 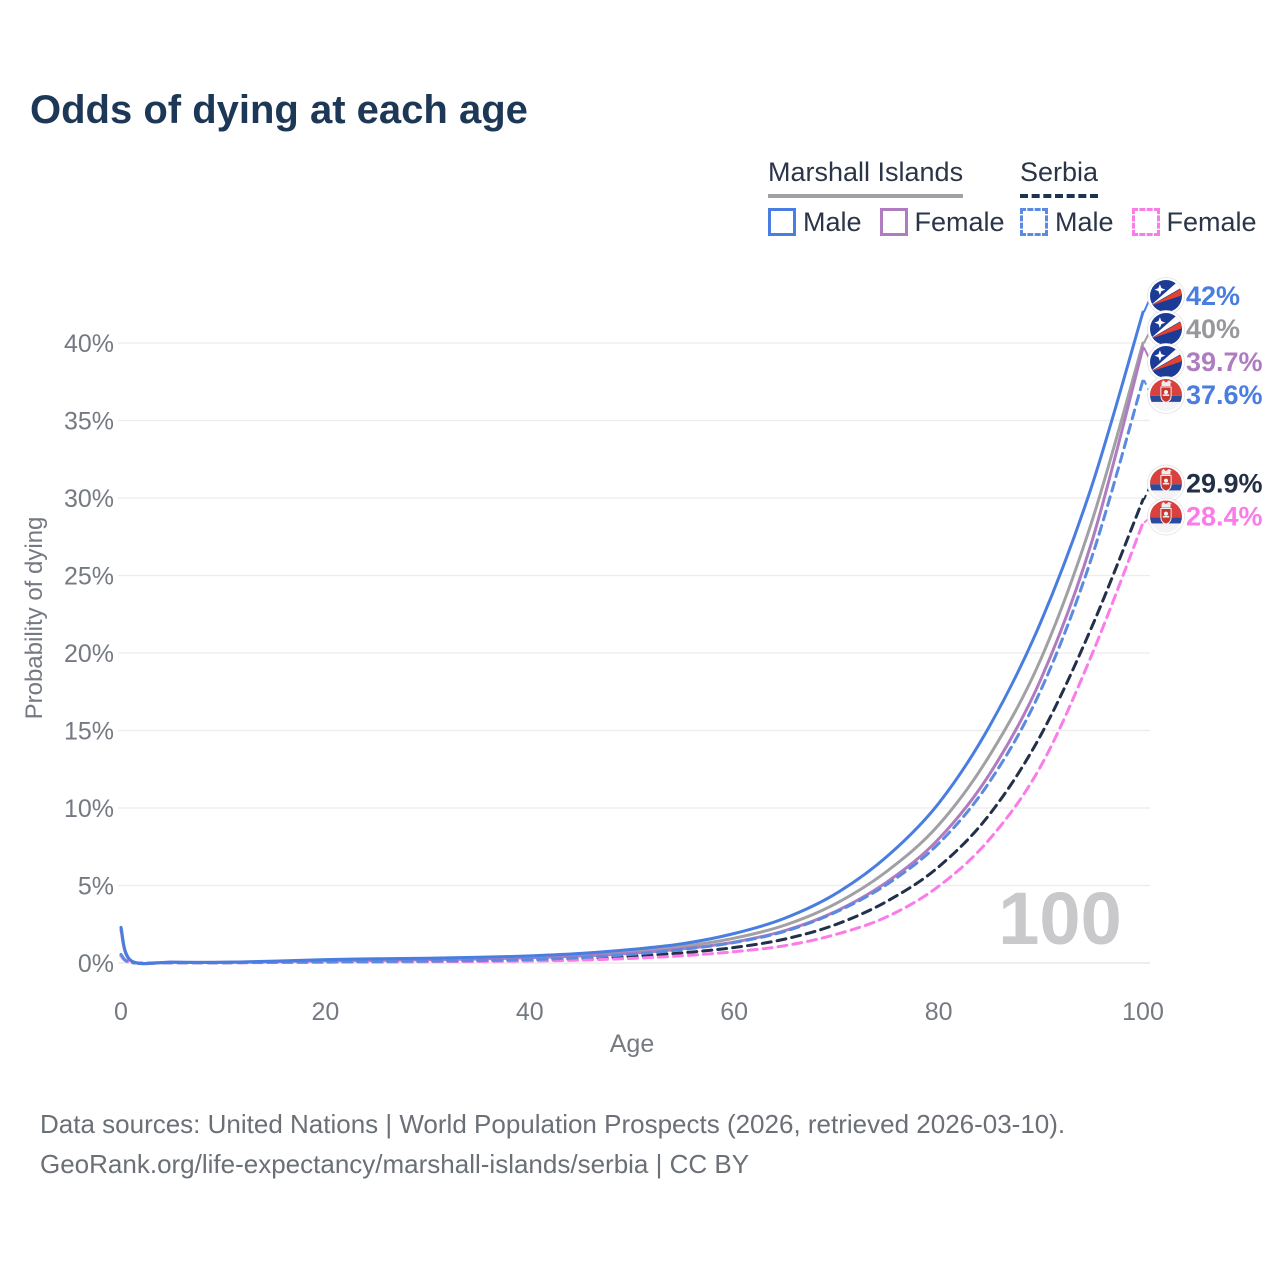 What do you see at coordinates (325, 1012) in the screenshot?
I see `x-tick-20: 20` at bounding box center [325, 1012].